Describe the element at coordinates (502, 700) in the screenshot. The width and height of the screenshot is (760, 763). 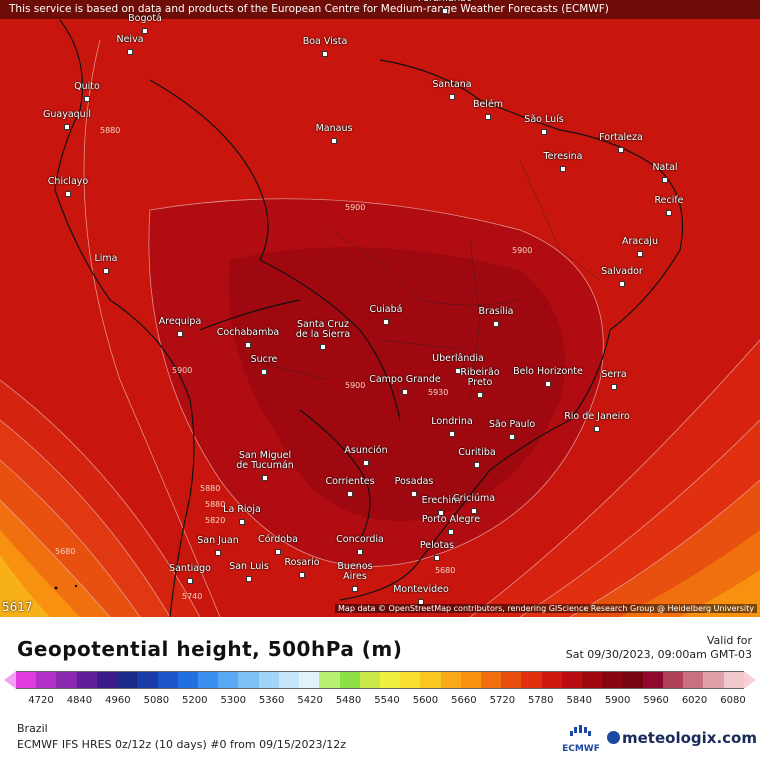
I see `colorbar-tick-label: 5720` at that location.